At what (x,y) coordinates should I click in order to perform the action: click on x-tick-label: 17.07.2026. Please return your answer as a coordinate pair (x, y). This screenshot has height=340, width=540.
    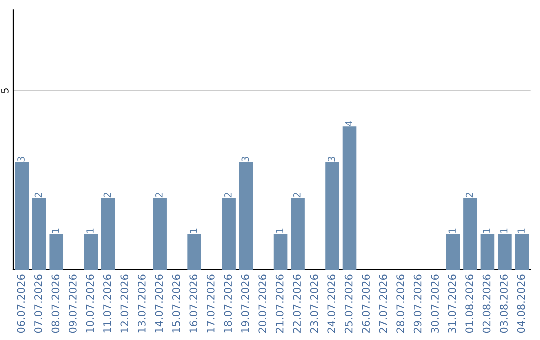
    Looking at the image, I should click on (210, 303).